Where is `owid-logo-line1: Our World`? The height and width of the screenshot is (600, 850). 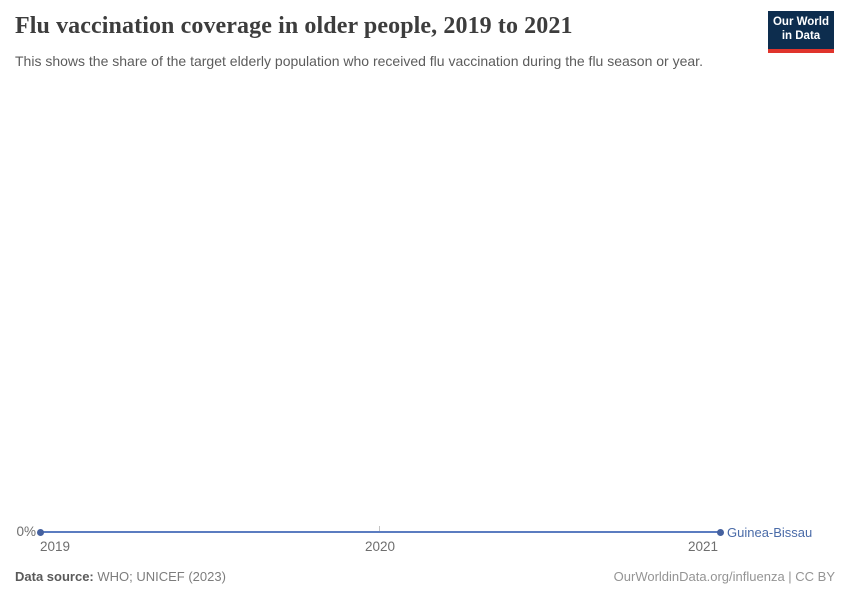
owid-logo-line1: Our World is located at coordinates (800, 22).